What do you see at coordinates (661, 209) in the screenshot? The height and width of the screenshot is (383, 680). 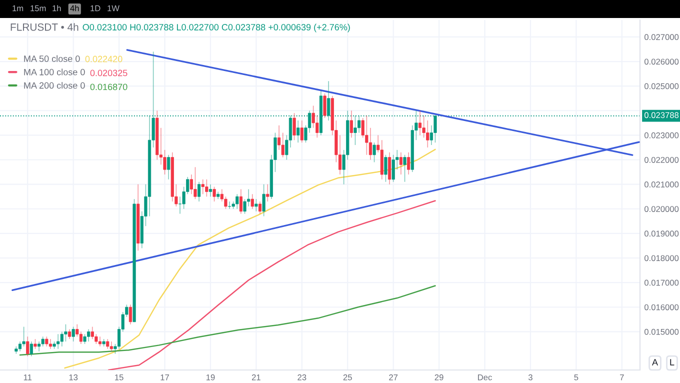 I see `y-tick-label: 0.020000` at bounding box center [661, 209].